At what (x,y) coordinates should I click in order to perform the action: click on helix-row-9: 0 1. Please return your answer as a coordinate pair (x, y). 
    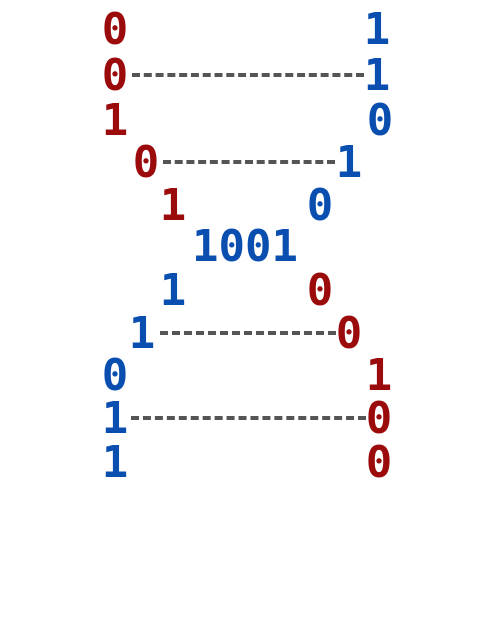
    Looking at the image, I should click on (250, 376).